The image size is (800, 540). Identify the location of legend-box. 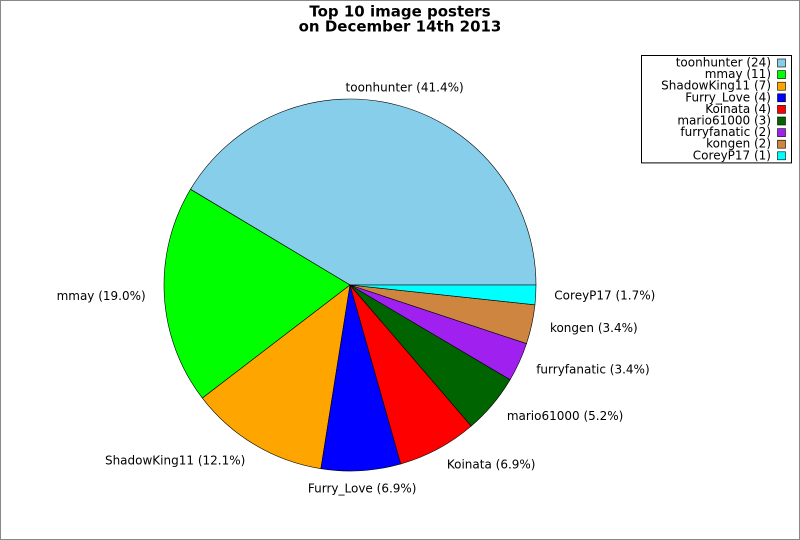
(716, 109).